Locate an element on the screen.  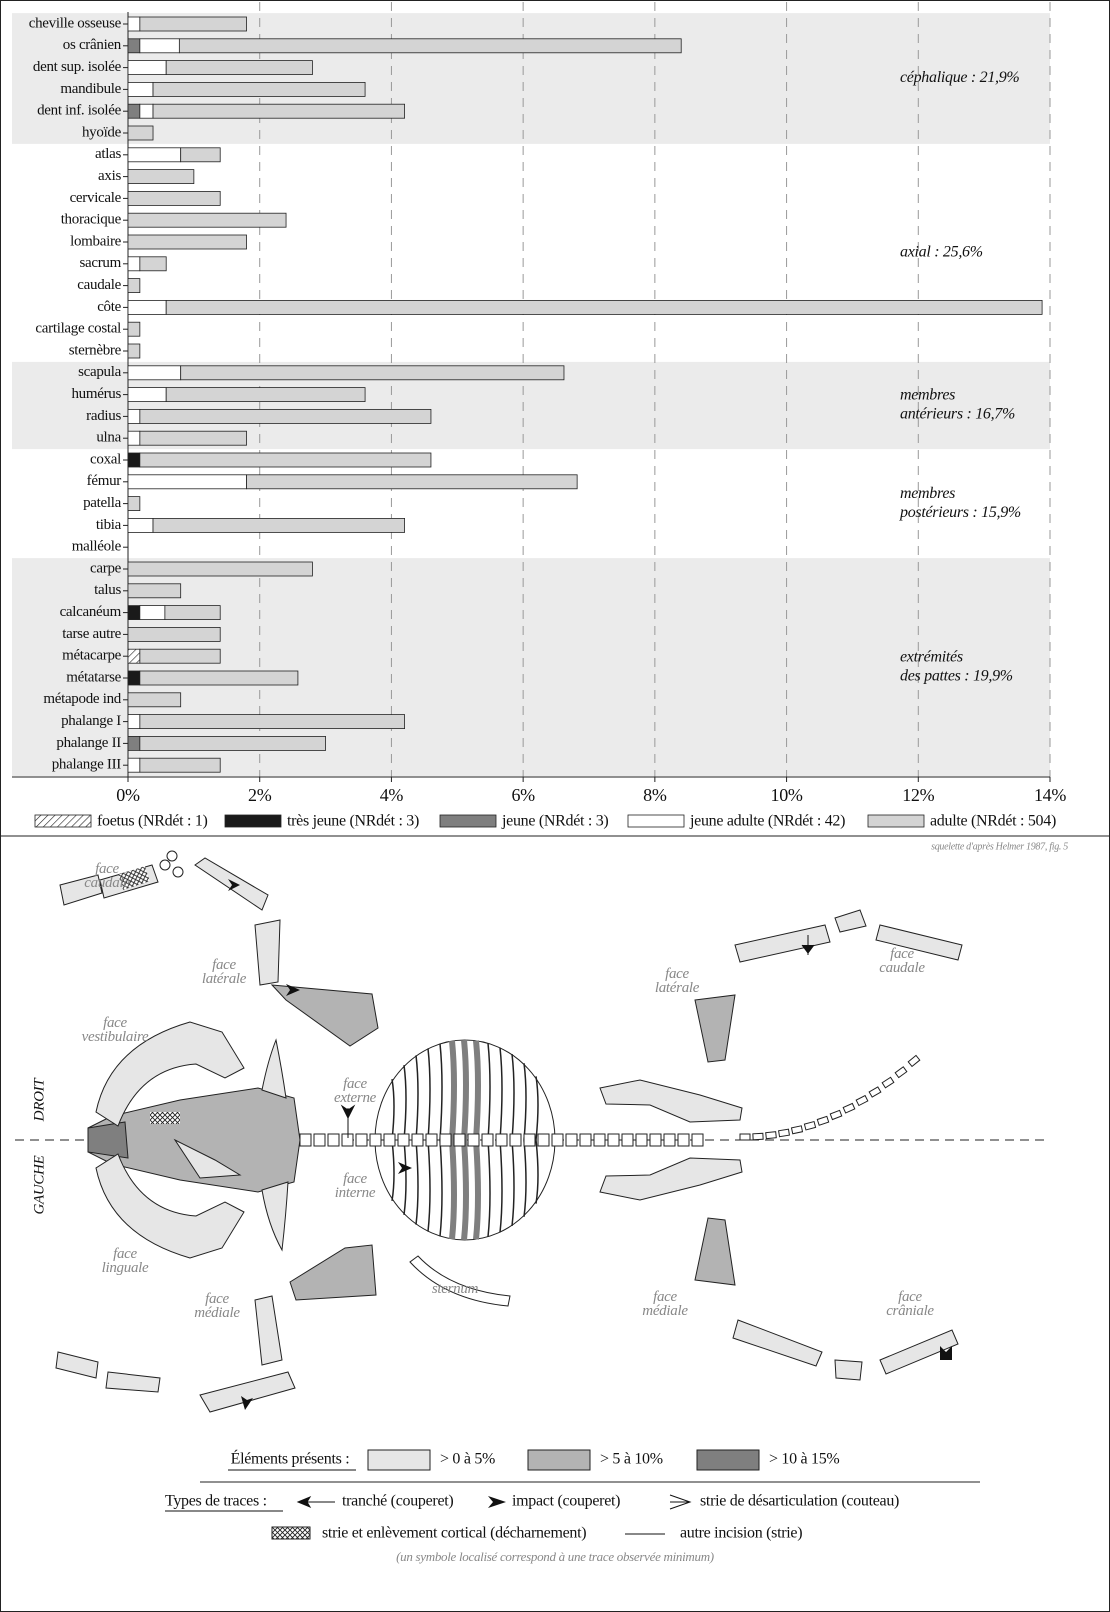
phalanx is located at coordinates (77, 1365).